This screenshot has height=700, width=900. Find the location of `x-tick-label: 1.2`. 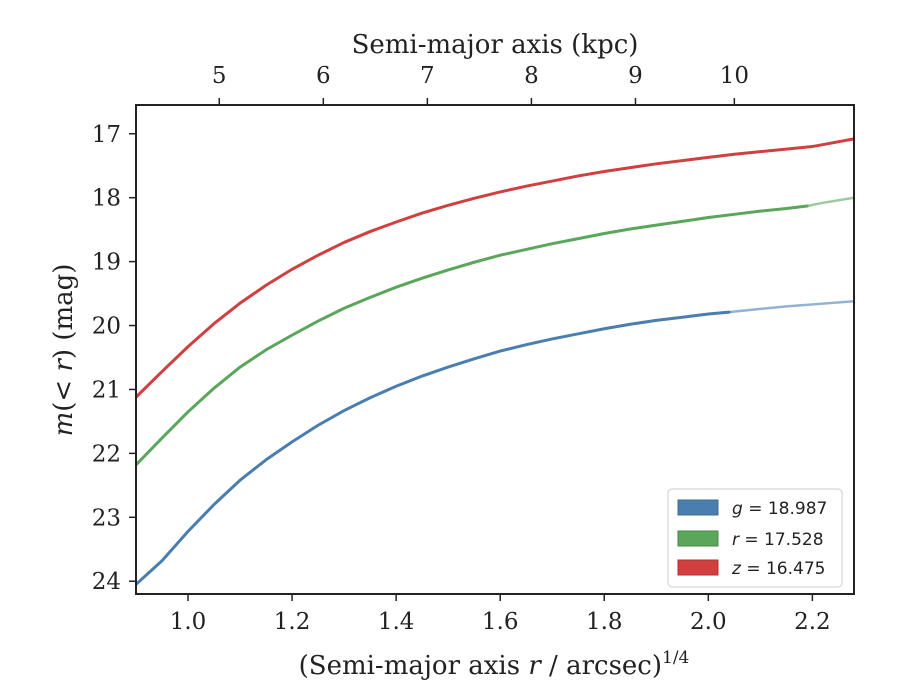

x-tick-label: 1.2 is located at coordinates (292, 622).